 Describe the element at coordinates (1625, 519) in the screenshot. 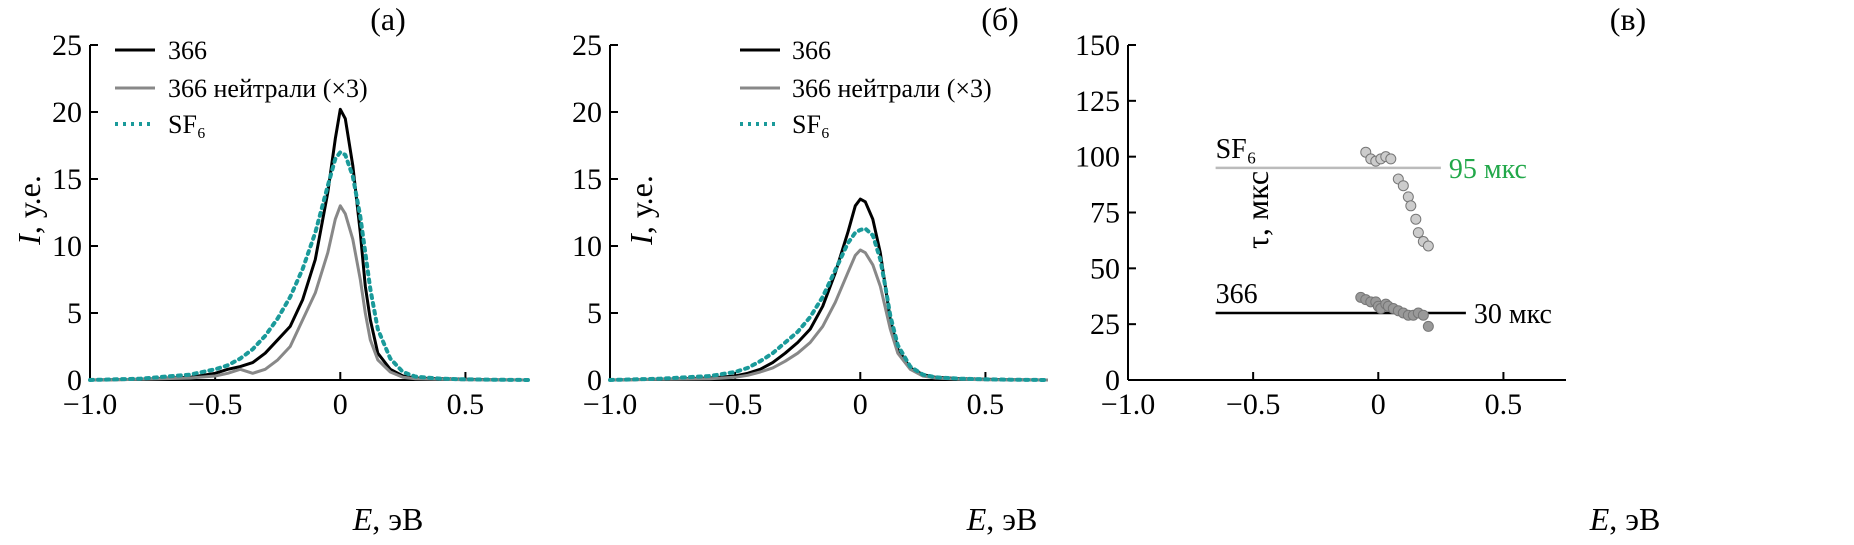

I see `panel-c-x-label: E, эВ` at that location.